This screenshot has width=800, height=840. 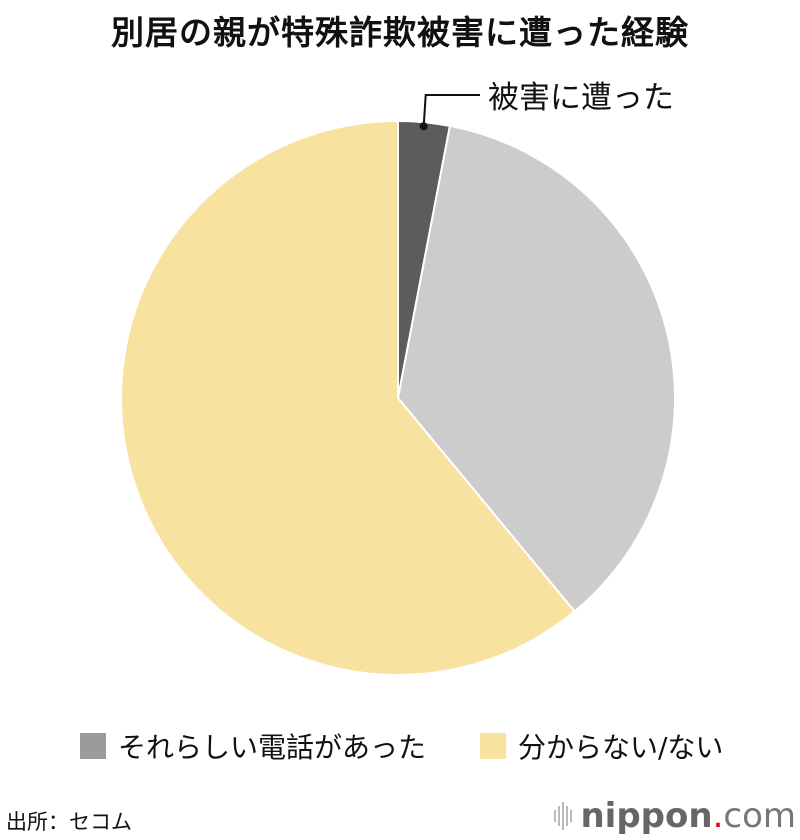 What do you see at coordinates (400, 32) in the screenshot?
I see `chart-title: 別居の親が特殊詐欺被害に遭った経験` at bounding box center [400, 32].